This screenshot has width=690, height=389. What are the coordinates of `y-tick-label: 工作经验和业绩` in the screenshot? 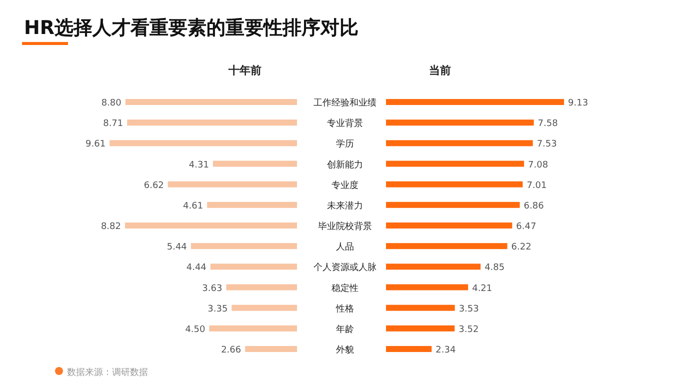 It's located at (345, 103).